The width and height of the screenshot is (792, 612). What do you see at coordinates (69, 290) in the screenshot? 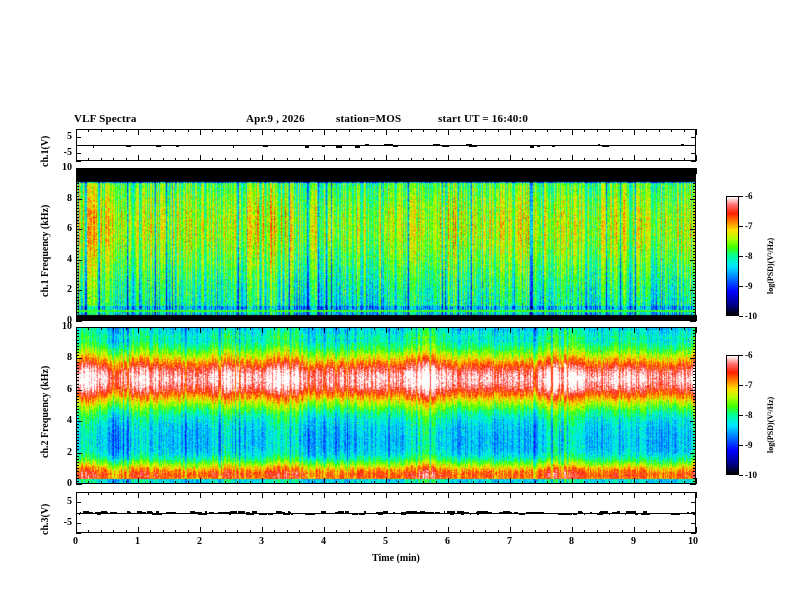
I see `y-tick-label: 2` at bounding box center [69, 290].